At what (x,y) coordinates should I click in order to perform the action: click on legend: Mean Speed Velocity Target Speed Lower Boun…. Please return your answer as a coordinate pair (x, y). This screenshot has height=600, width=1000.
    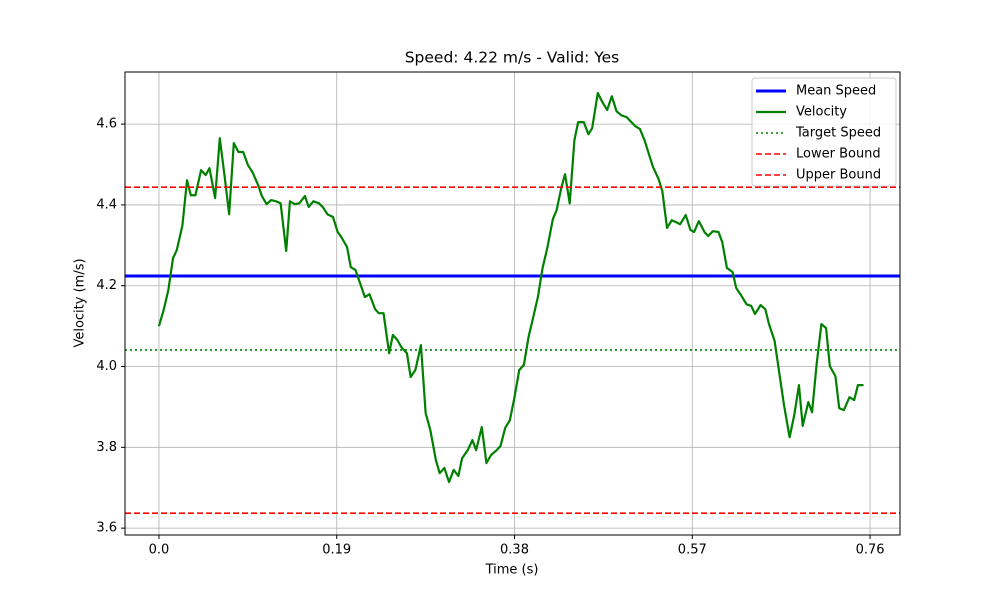
    Looking at the image, I should click on (824, 132).